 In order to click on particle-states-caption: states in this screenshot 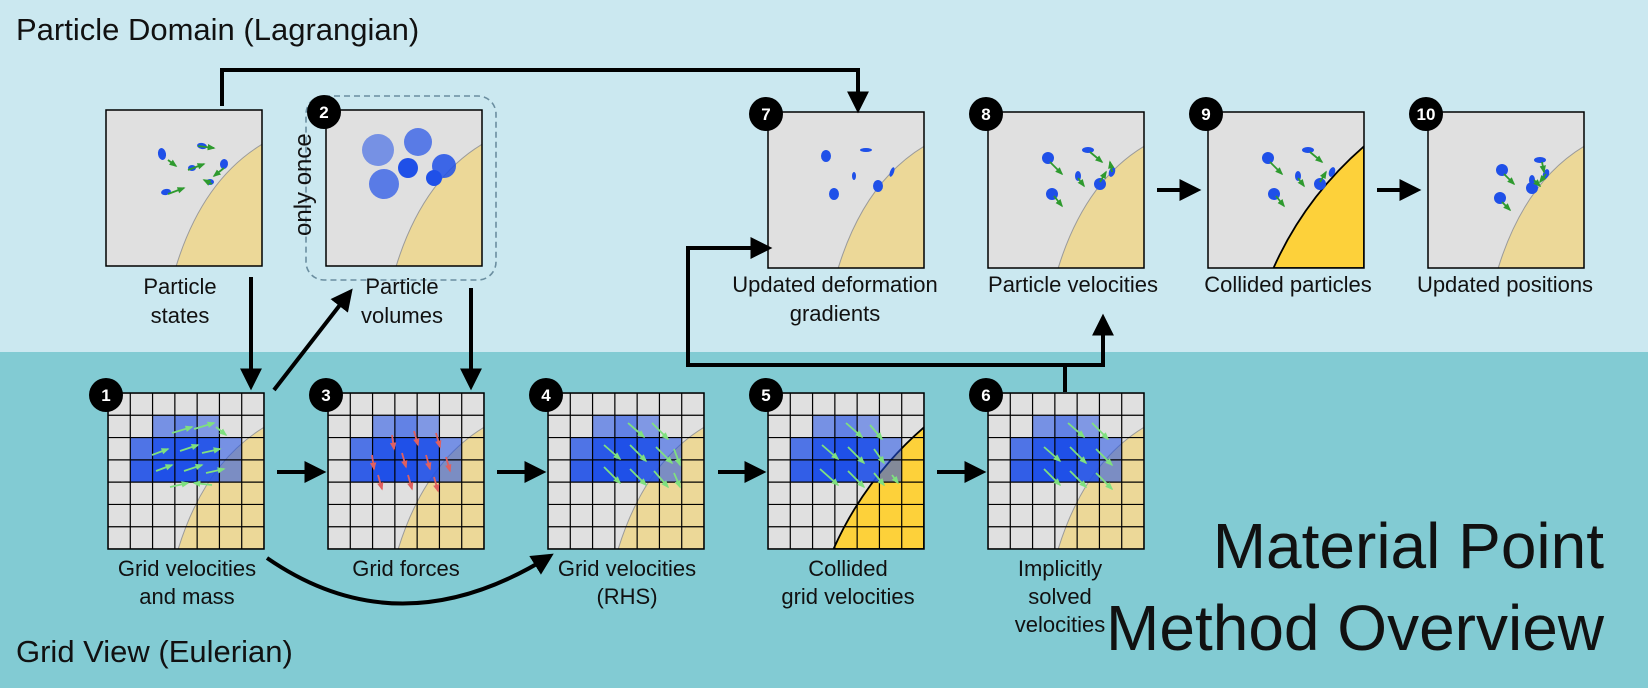, I will do `click(180, 315)`.